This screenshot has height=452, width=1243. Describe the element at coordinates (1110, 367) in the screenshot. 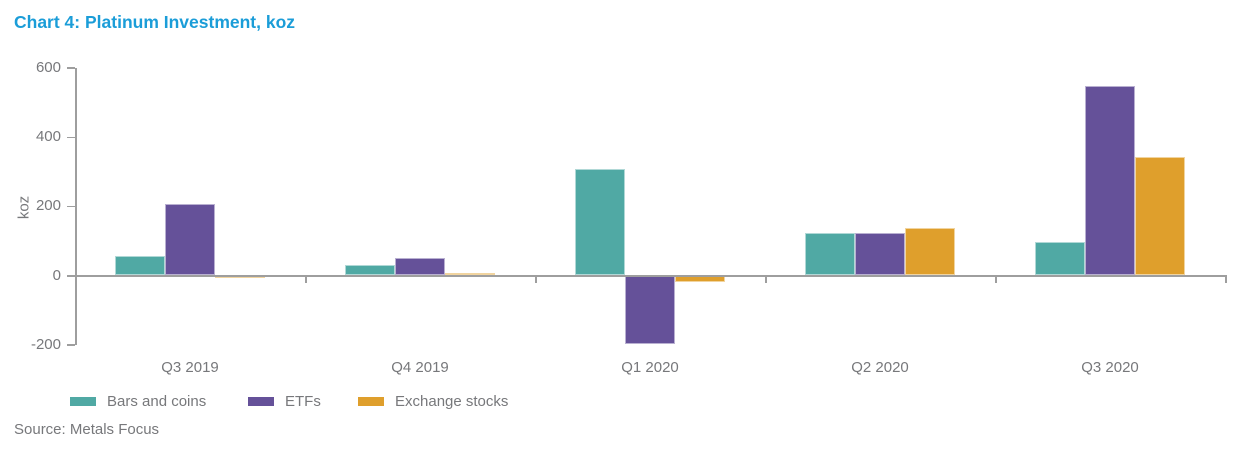

I see `category-label: Q3 2020` at that location.